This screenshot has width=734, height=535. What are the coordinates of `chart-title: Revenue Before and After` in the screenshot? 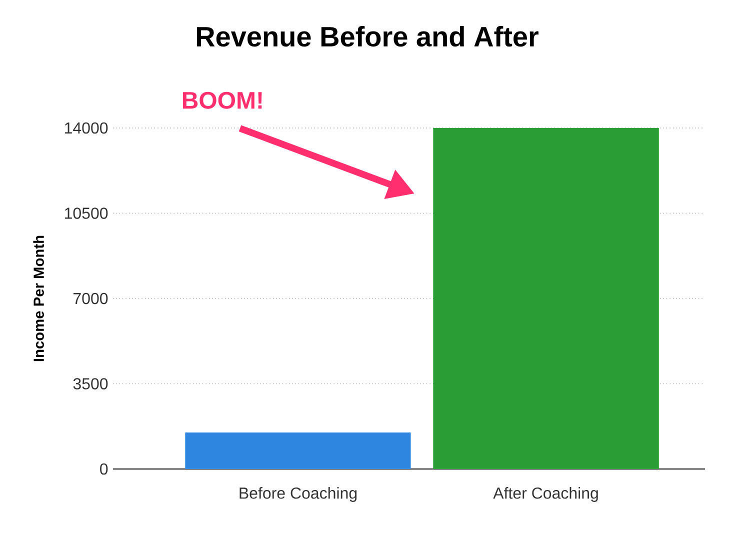 It's located at (367, 36).